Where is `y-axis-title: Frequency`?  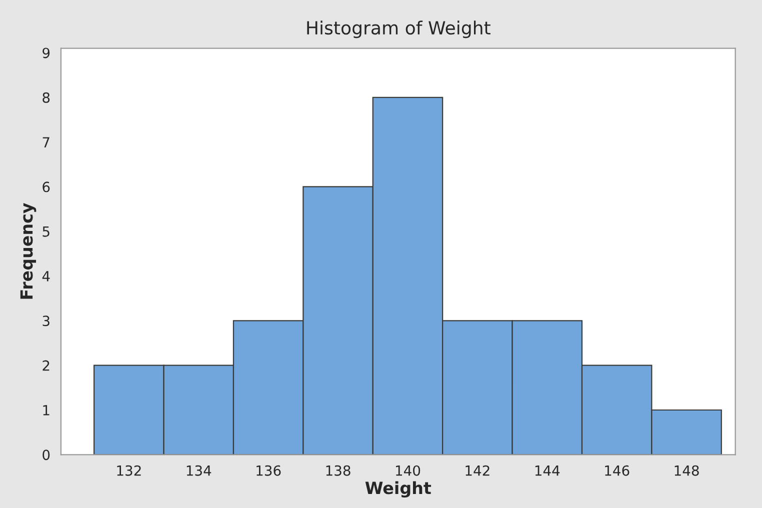 y-axis-title: Frequency is located at coordinates (28, 250).